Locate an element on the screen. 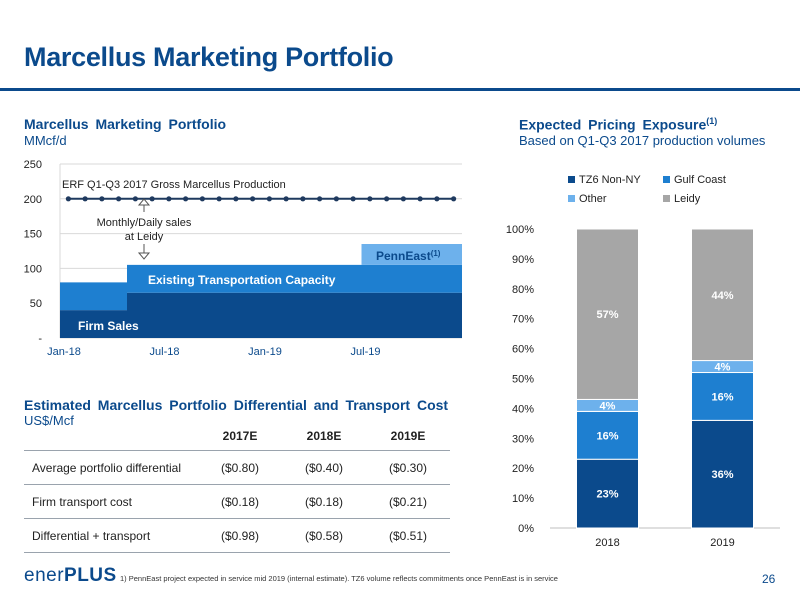 This screenshot has height=600, width=800. x-tick-label: Jul-19 is located at coordinates (366, 352).